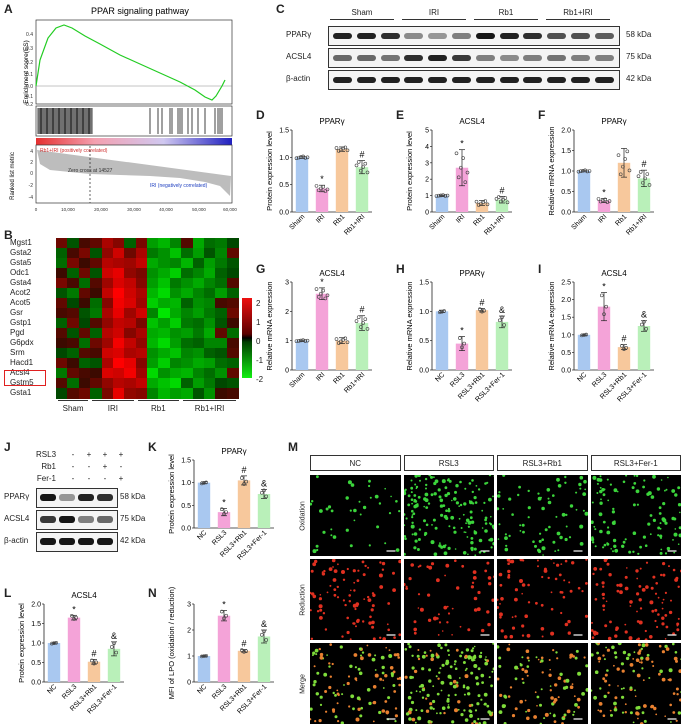 The height and width of the screenshot is (728, 685). I want to click on category-label: RSL3, so click(69, 691).